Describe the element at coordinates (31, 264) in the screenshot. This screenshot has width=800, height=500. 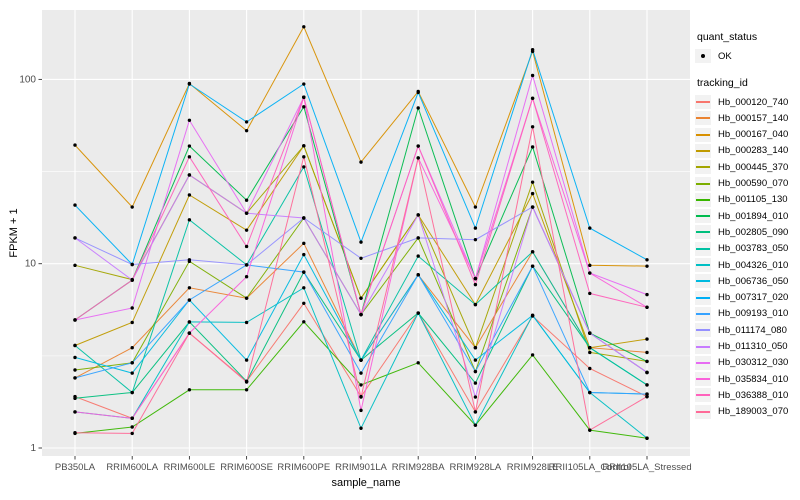
I see `y-tick-label: 10` at that location.